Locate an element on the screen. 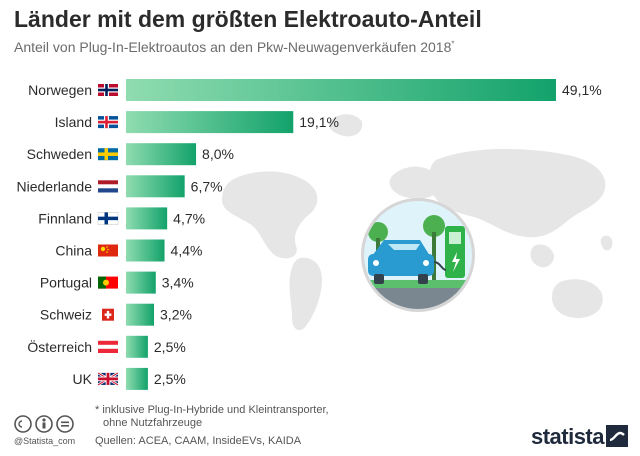 The height and width of the screenshot is (456, 640). flag-uk-icon is located at coordinates (108, 379).